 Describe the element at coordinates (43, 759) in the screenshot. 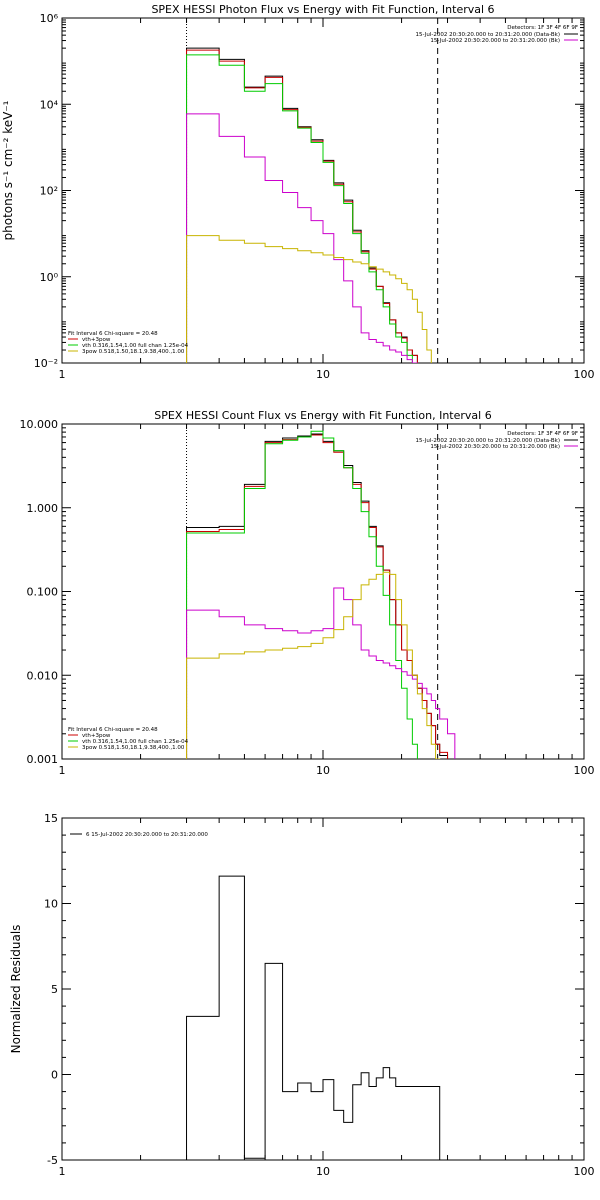

I see `y-tick-label: 0.001` at that location.